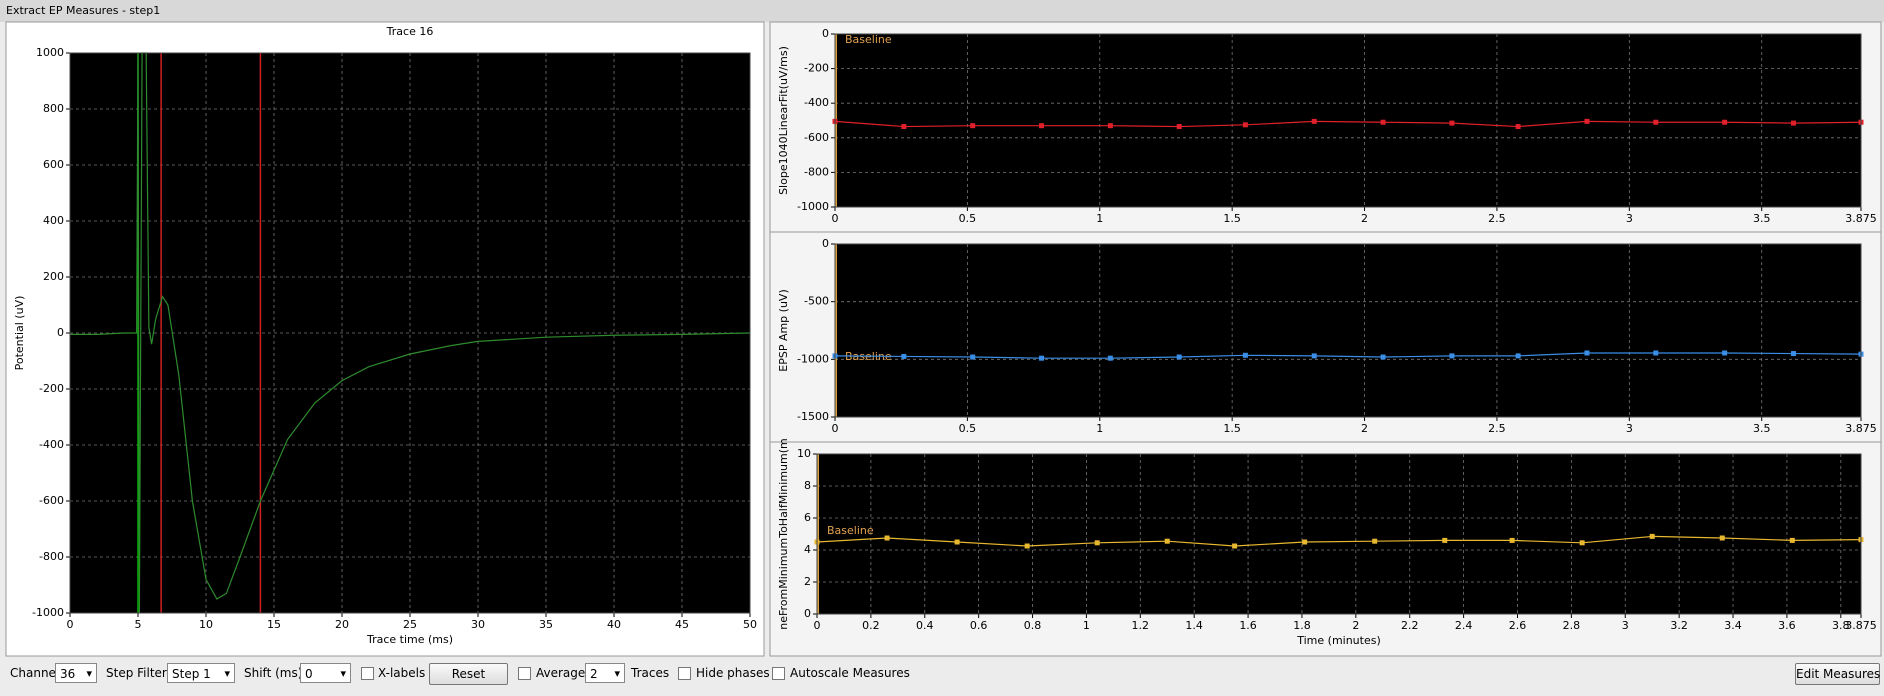 The height and width of the screenshot is (696, 1884). Describe the element at coordinates (1837, 674) in the screenshot. I see `button: Edit Measures` at that location.